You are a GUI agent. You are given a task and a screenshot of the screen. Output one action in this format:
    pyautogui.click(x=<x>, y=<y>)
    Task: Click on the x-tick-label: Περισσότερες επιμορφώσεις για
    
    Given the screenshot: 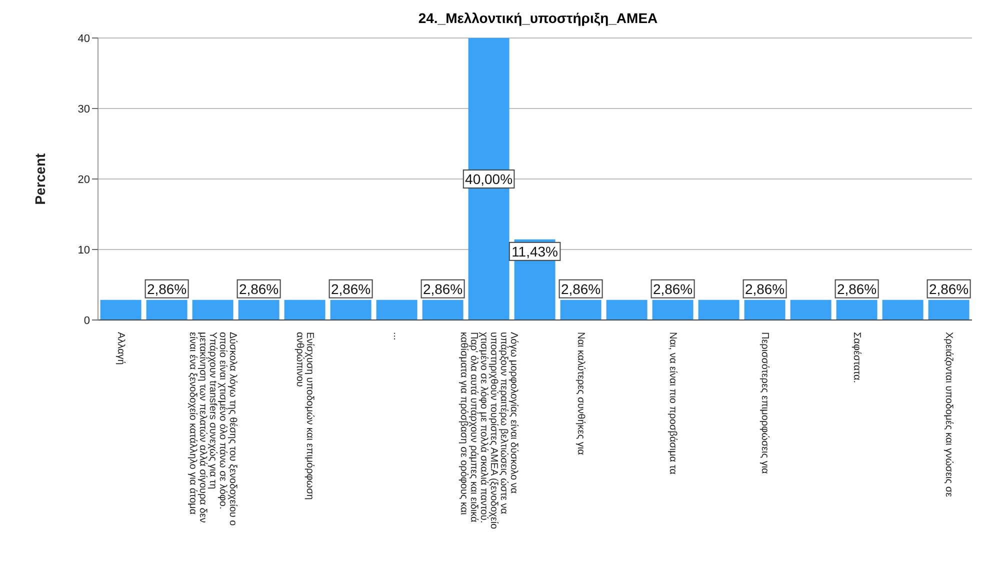 What is the action you would take?
    pyautogui.click(x=764, y=403)
    